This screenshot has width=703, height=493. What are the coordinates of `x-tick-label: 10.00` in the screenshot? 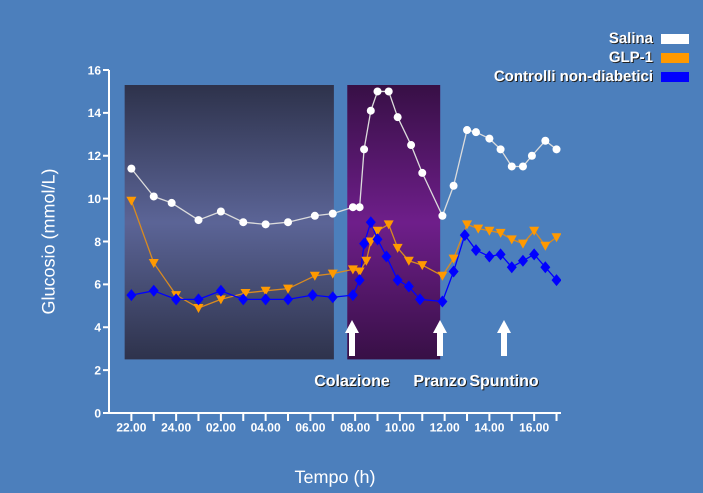 It's located at (400, 427).